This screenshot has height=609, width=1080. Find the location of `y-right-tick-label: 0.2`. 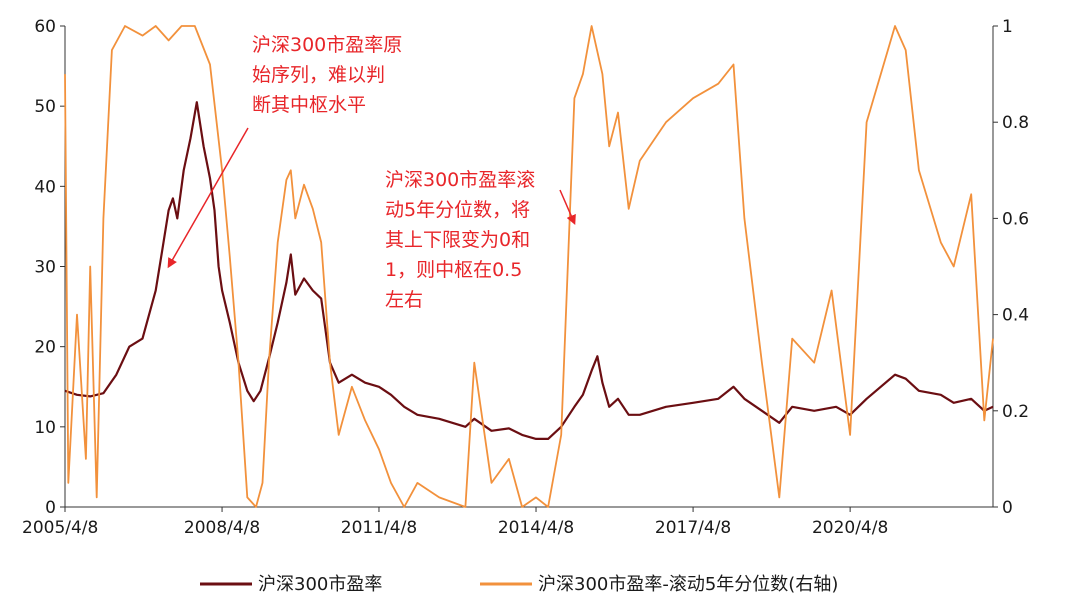

y-right-tick-label: 0.2 is located at coordinates (1015, 412).